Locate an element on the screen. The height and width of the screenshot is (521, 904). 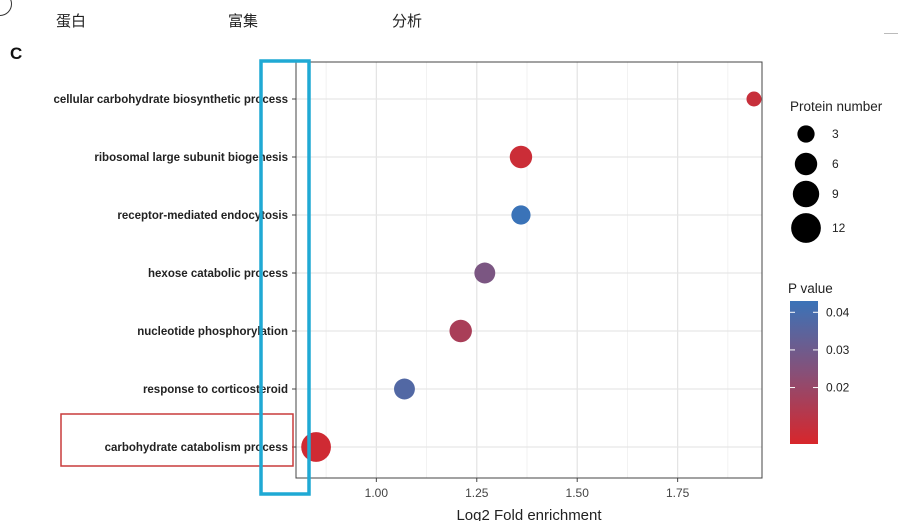
y-tick-label: receptor-mediated endocytosis is located at coordinates (202, 216).